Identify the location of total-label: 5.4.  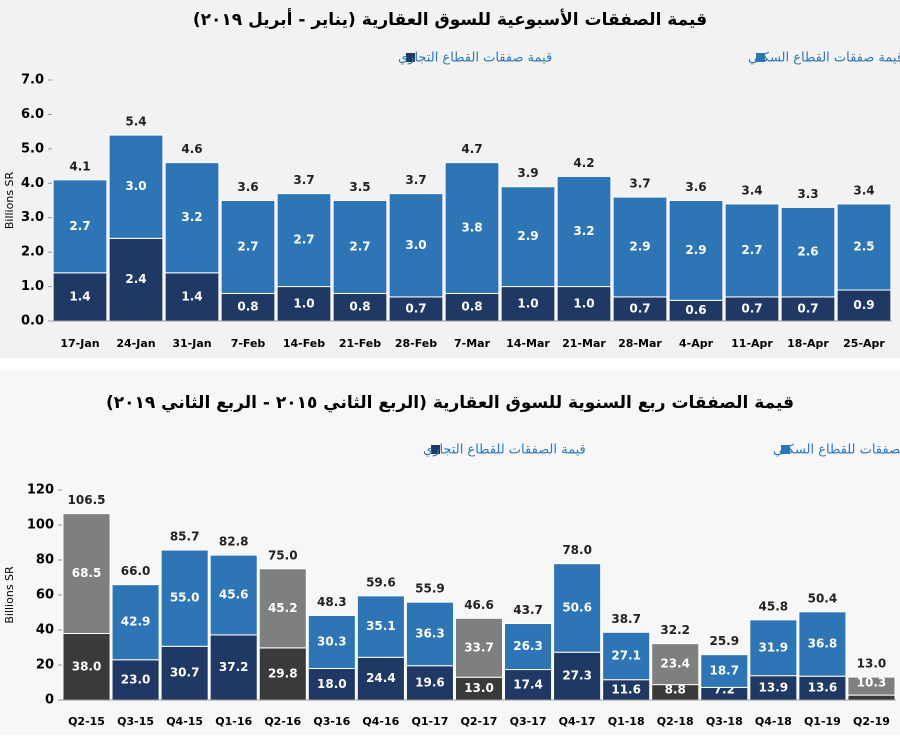
(135, 122).